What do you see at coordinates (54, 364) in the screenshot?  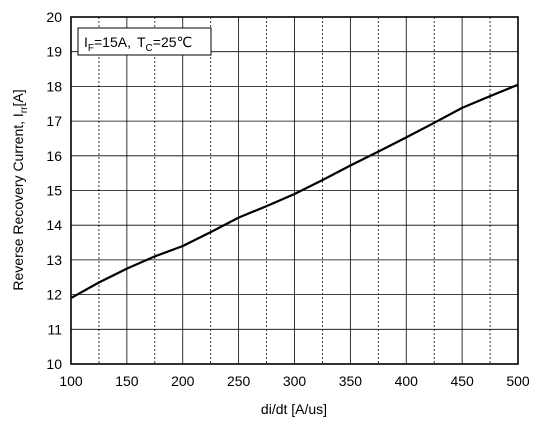 I see `y-tick-label: 10` at bounding box center [54, 364].